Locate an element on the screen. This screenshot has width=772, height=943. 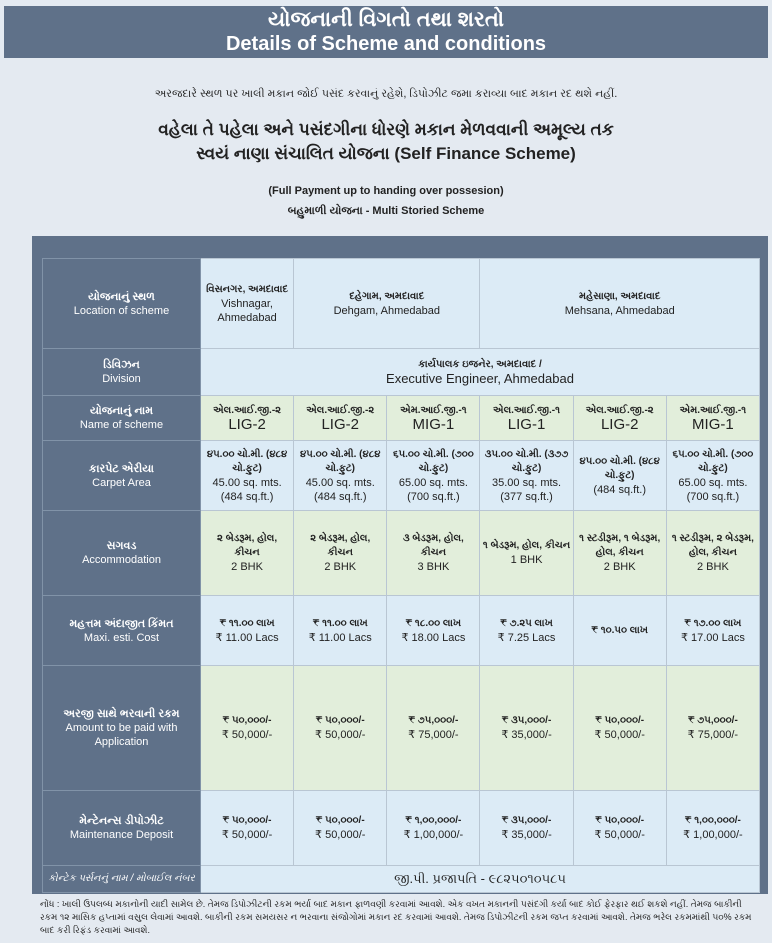
value-gu: ₹ ૧,૦૦,૦૦૦/- is located at coordinates (712, 820).